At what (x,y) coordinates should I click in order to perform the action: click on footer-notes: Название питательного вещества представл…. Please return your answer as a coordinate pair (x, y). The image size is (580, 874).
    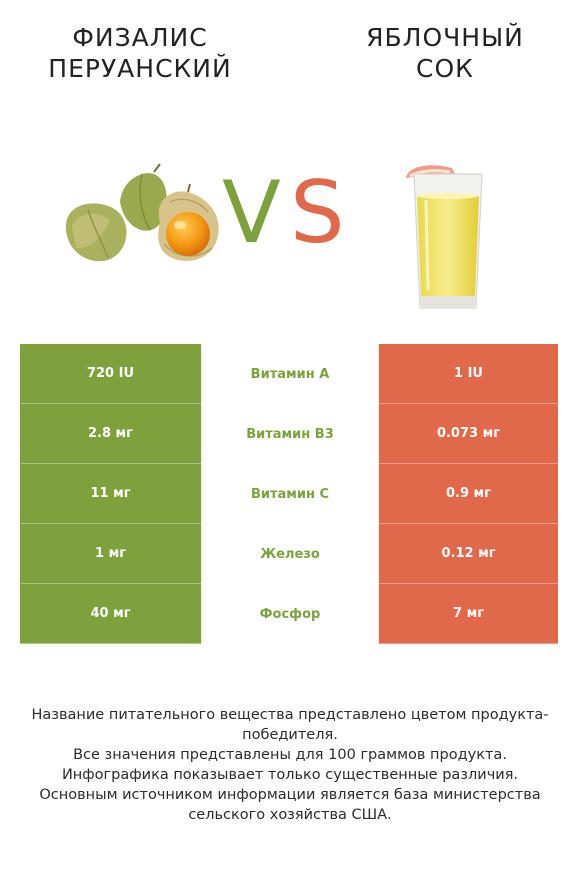
    Looking at the image, I should click on (290, 765).